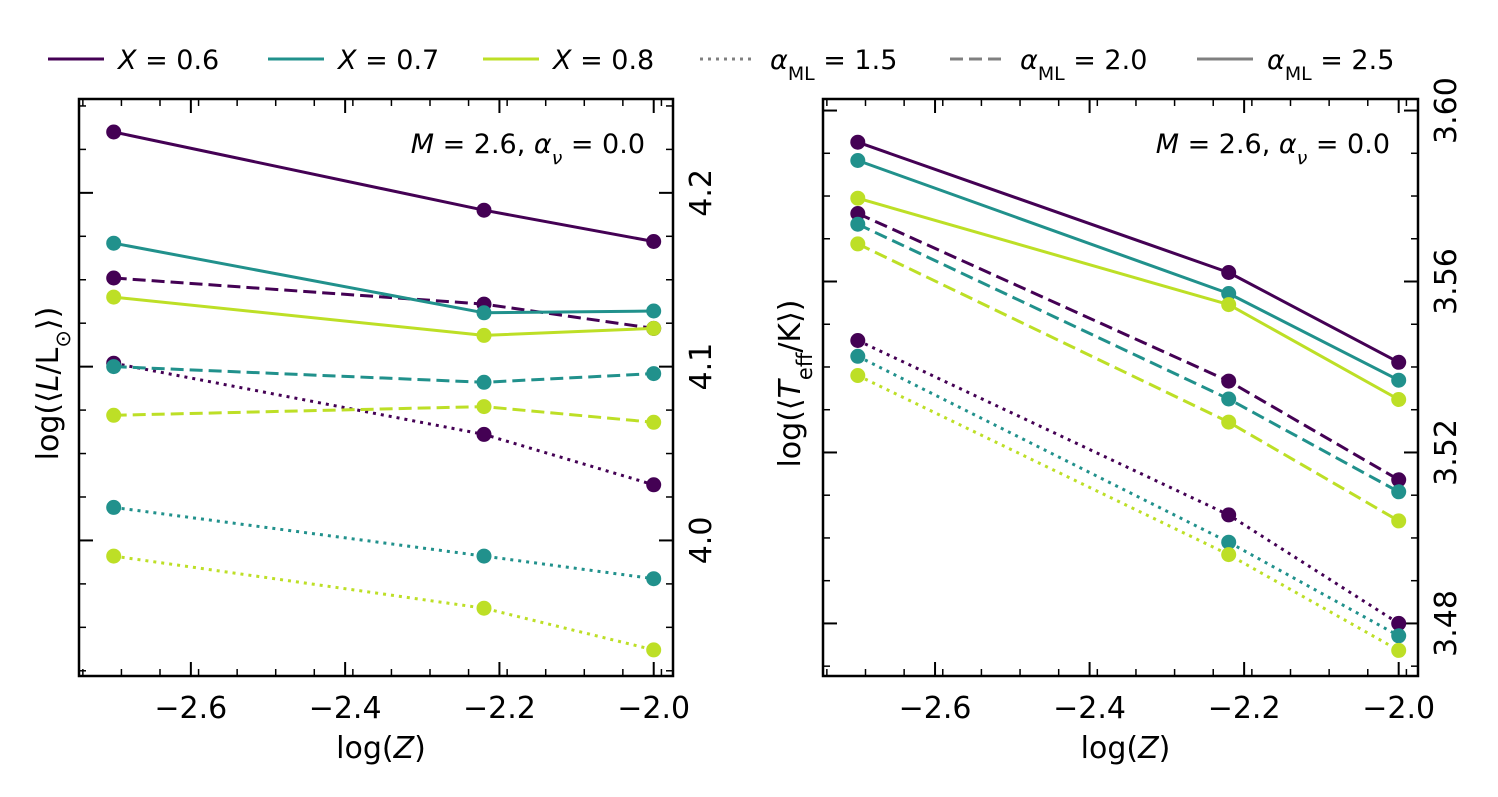 This screenshot has width=1498, height=797. What do you see at coordinates (387, 60) in the screenshot?
I see `legend-label: X = 0.7` at bounding box center [387, 60].